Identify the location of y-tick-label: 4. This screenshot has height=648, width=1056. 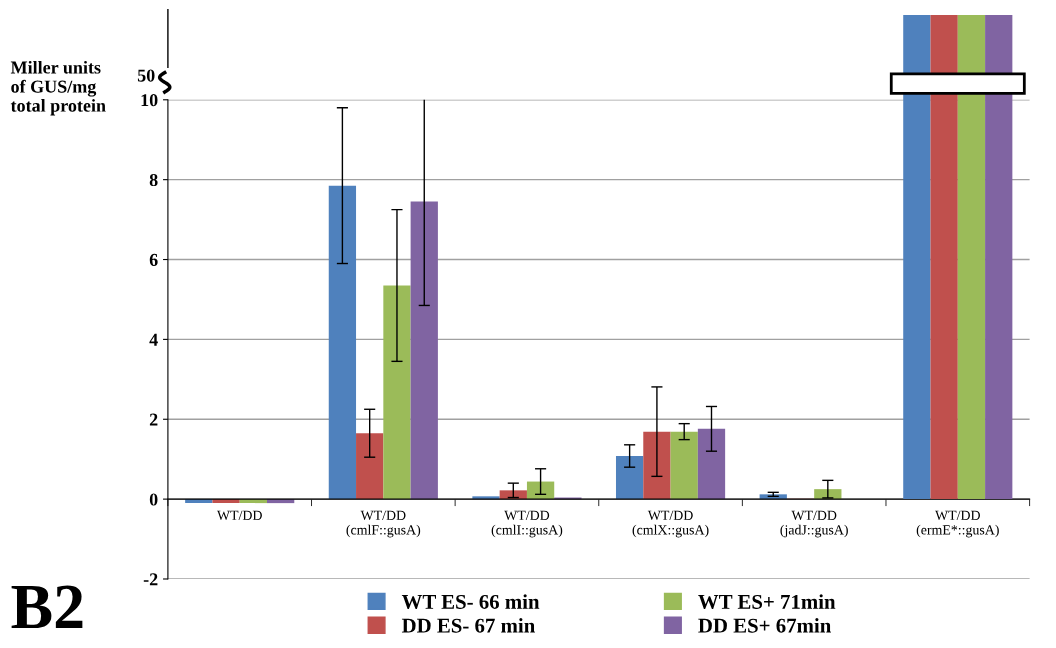
(153, 339).